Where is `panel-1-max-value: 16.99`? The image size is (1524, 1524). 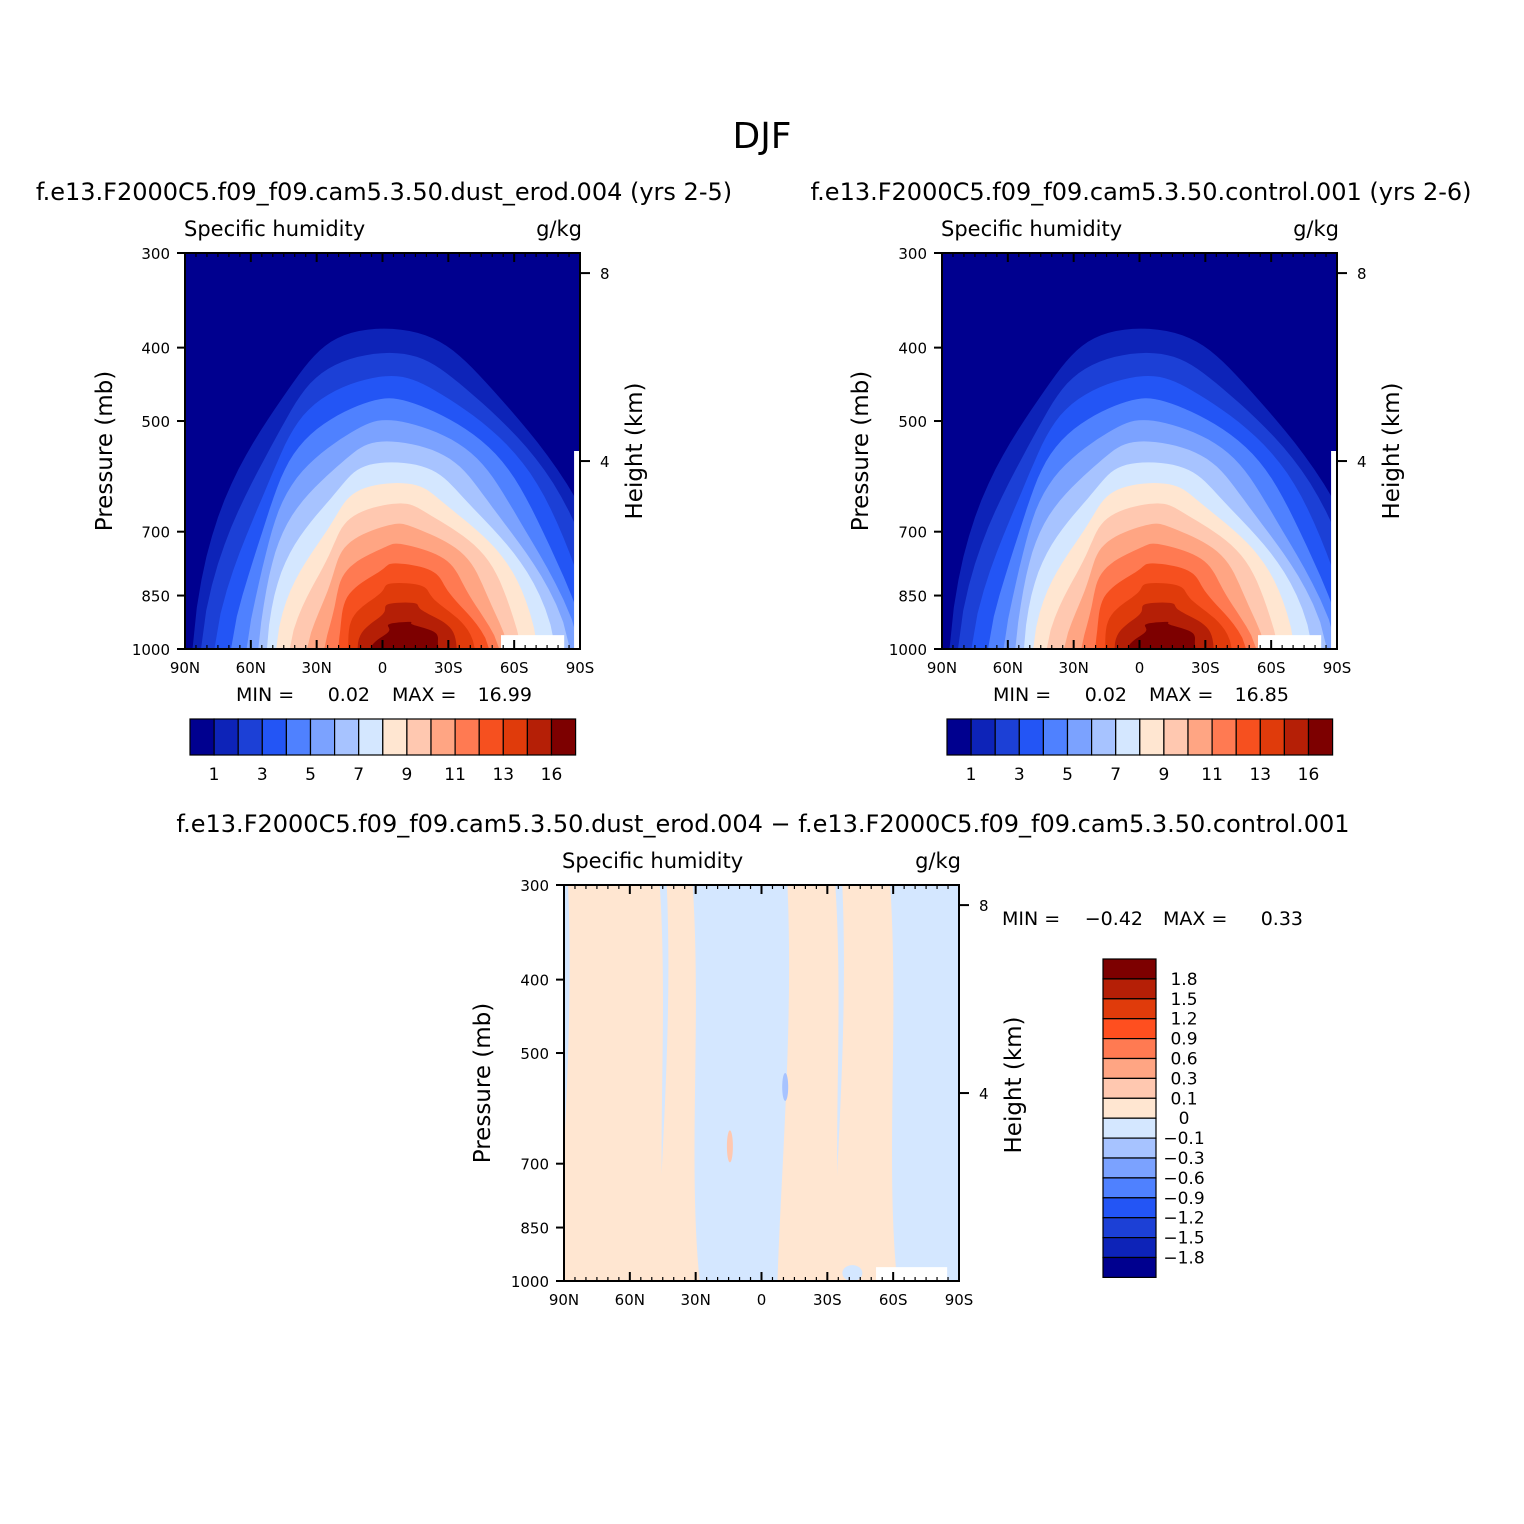 panel-1-max-value: 16.99 is located at coordinates (505, 695).